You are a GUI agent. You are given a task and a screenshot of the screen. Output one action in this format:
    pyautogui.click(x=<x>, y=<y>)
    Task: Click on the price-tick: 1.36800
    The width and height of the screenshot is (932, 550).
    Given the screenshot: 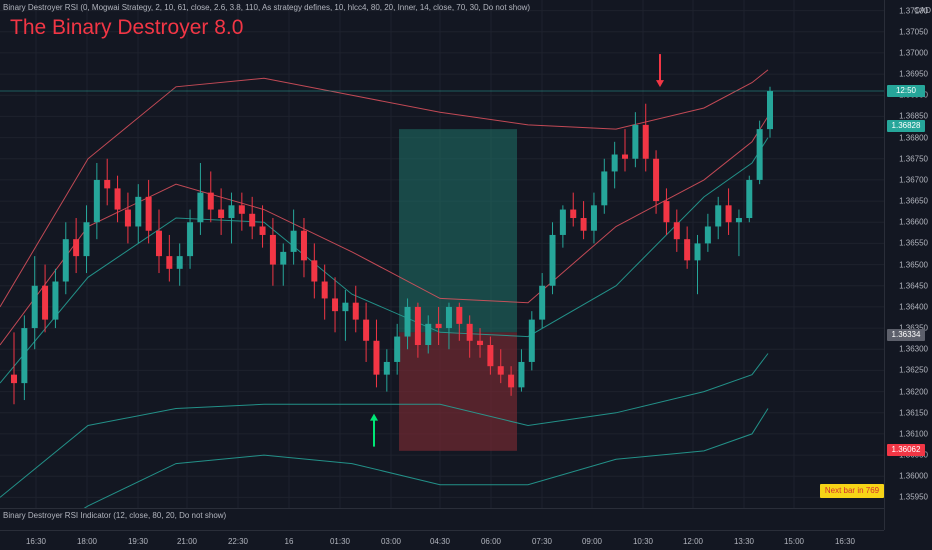 What is the action you would take?
    pyautogui.click(x=913, y=138)
    